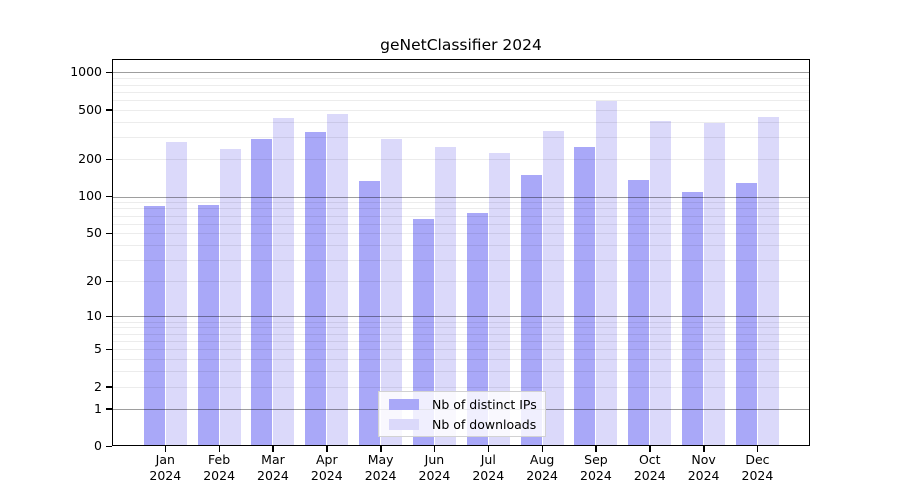 This screenshot has height=500, width=900. Describe the element at coordinates (477, 329) in the screenshot. I see `bar-distinct-ips-jul` at that location.